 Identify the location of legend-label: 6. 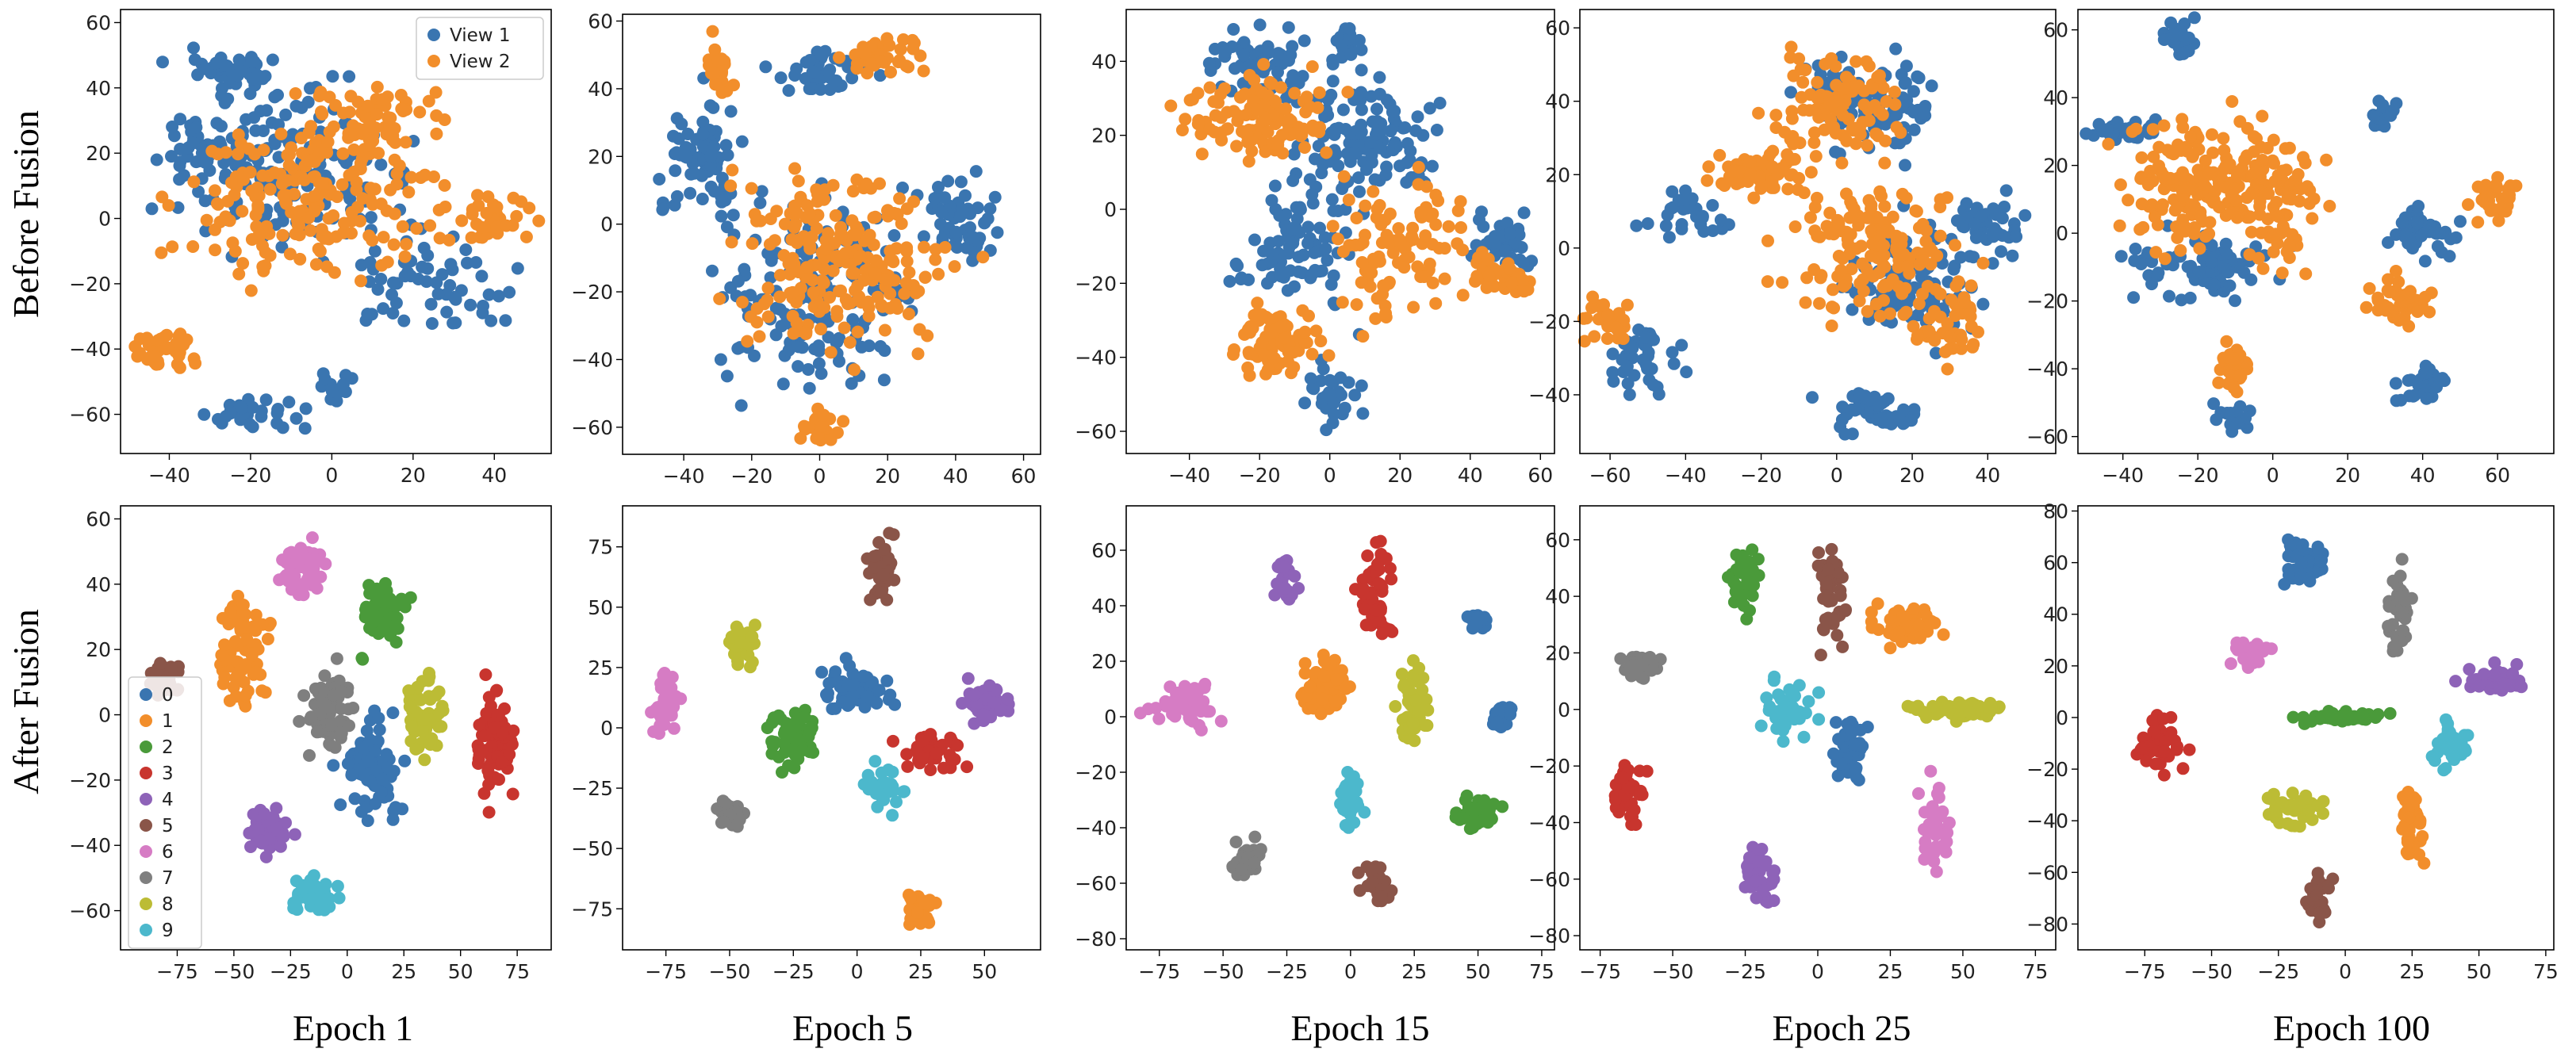
(168, 852).